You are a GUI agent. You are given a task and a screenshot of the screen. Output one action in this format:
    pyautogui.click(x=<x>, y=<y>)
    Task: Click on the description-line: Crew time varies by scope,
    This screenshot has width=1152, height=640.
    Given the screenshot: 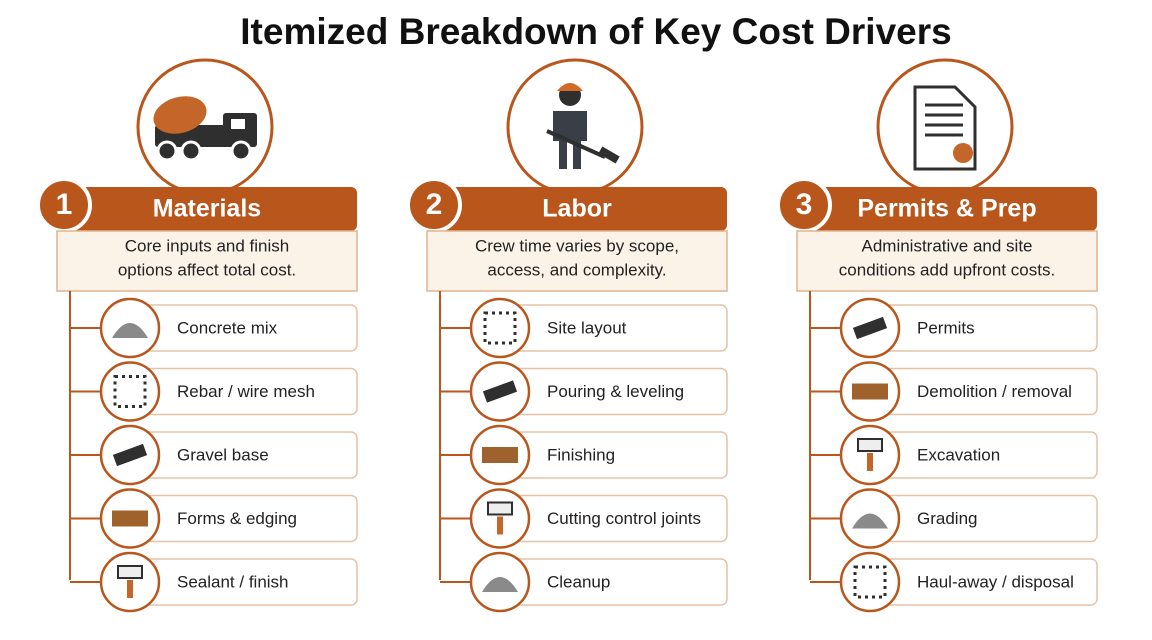 What is the action you would take?
    pyautogui.click(x=577, y=245)
    